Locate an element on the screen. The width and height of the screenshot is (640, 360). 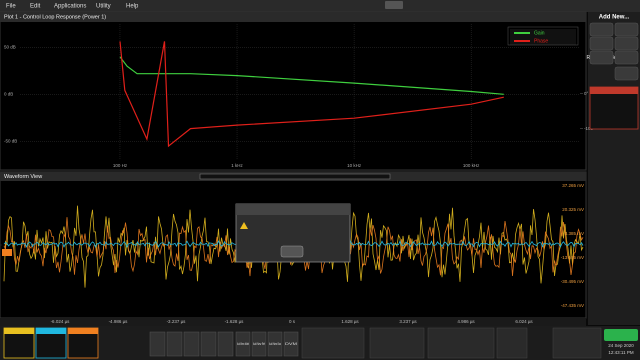
y2-tick-label: -100° is located at coordinates (589, 128).